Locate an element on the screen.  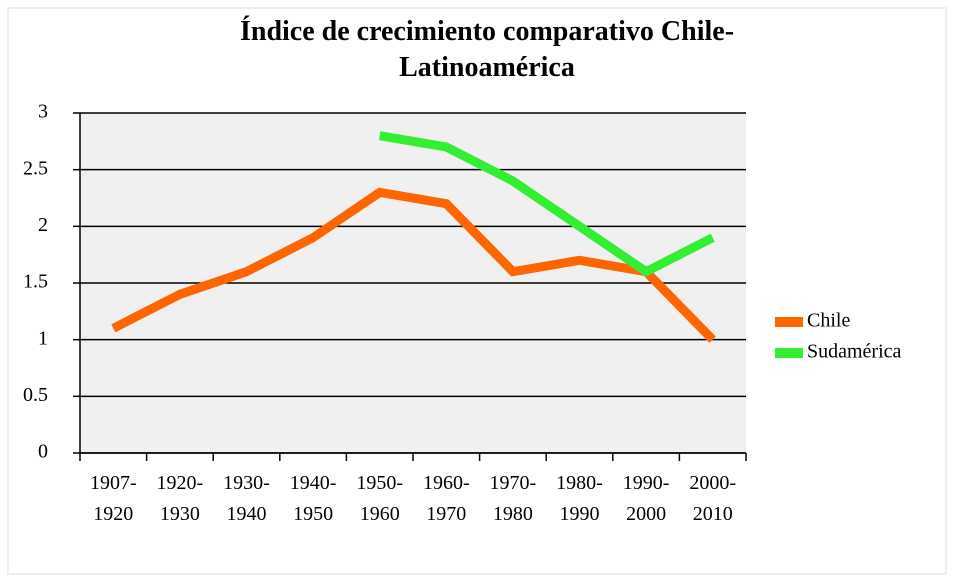
y-tick-label: 1.5 is located at coordinates (35, 282).